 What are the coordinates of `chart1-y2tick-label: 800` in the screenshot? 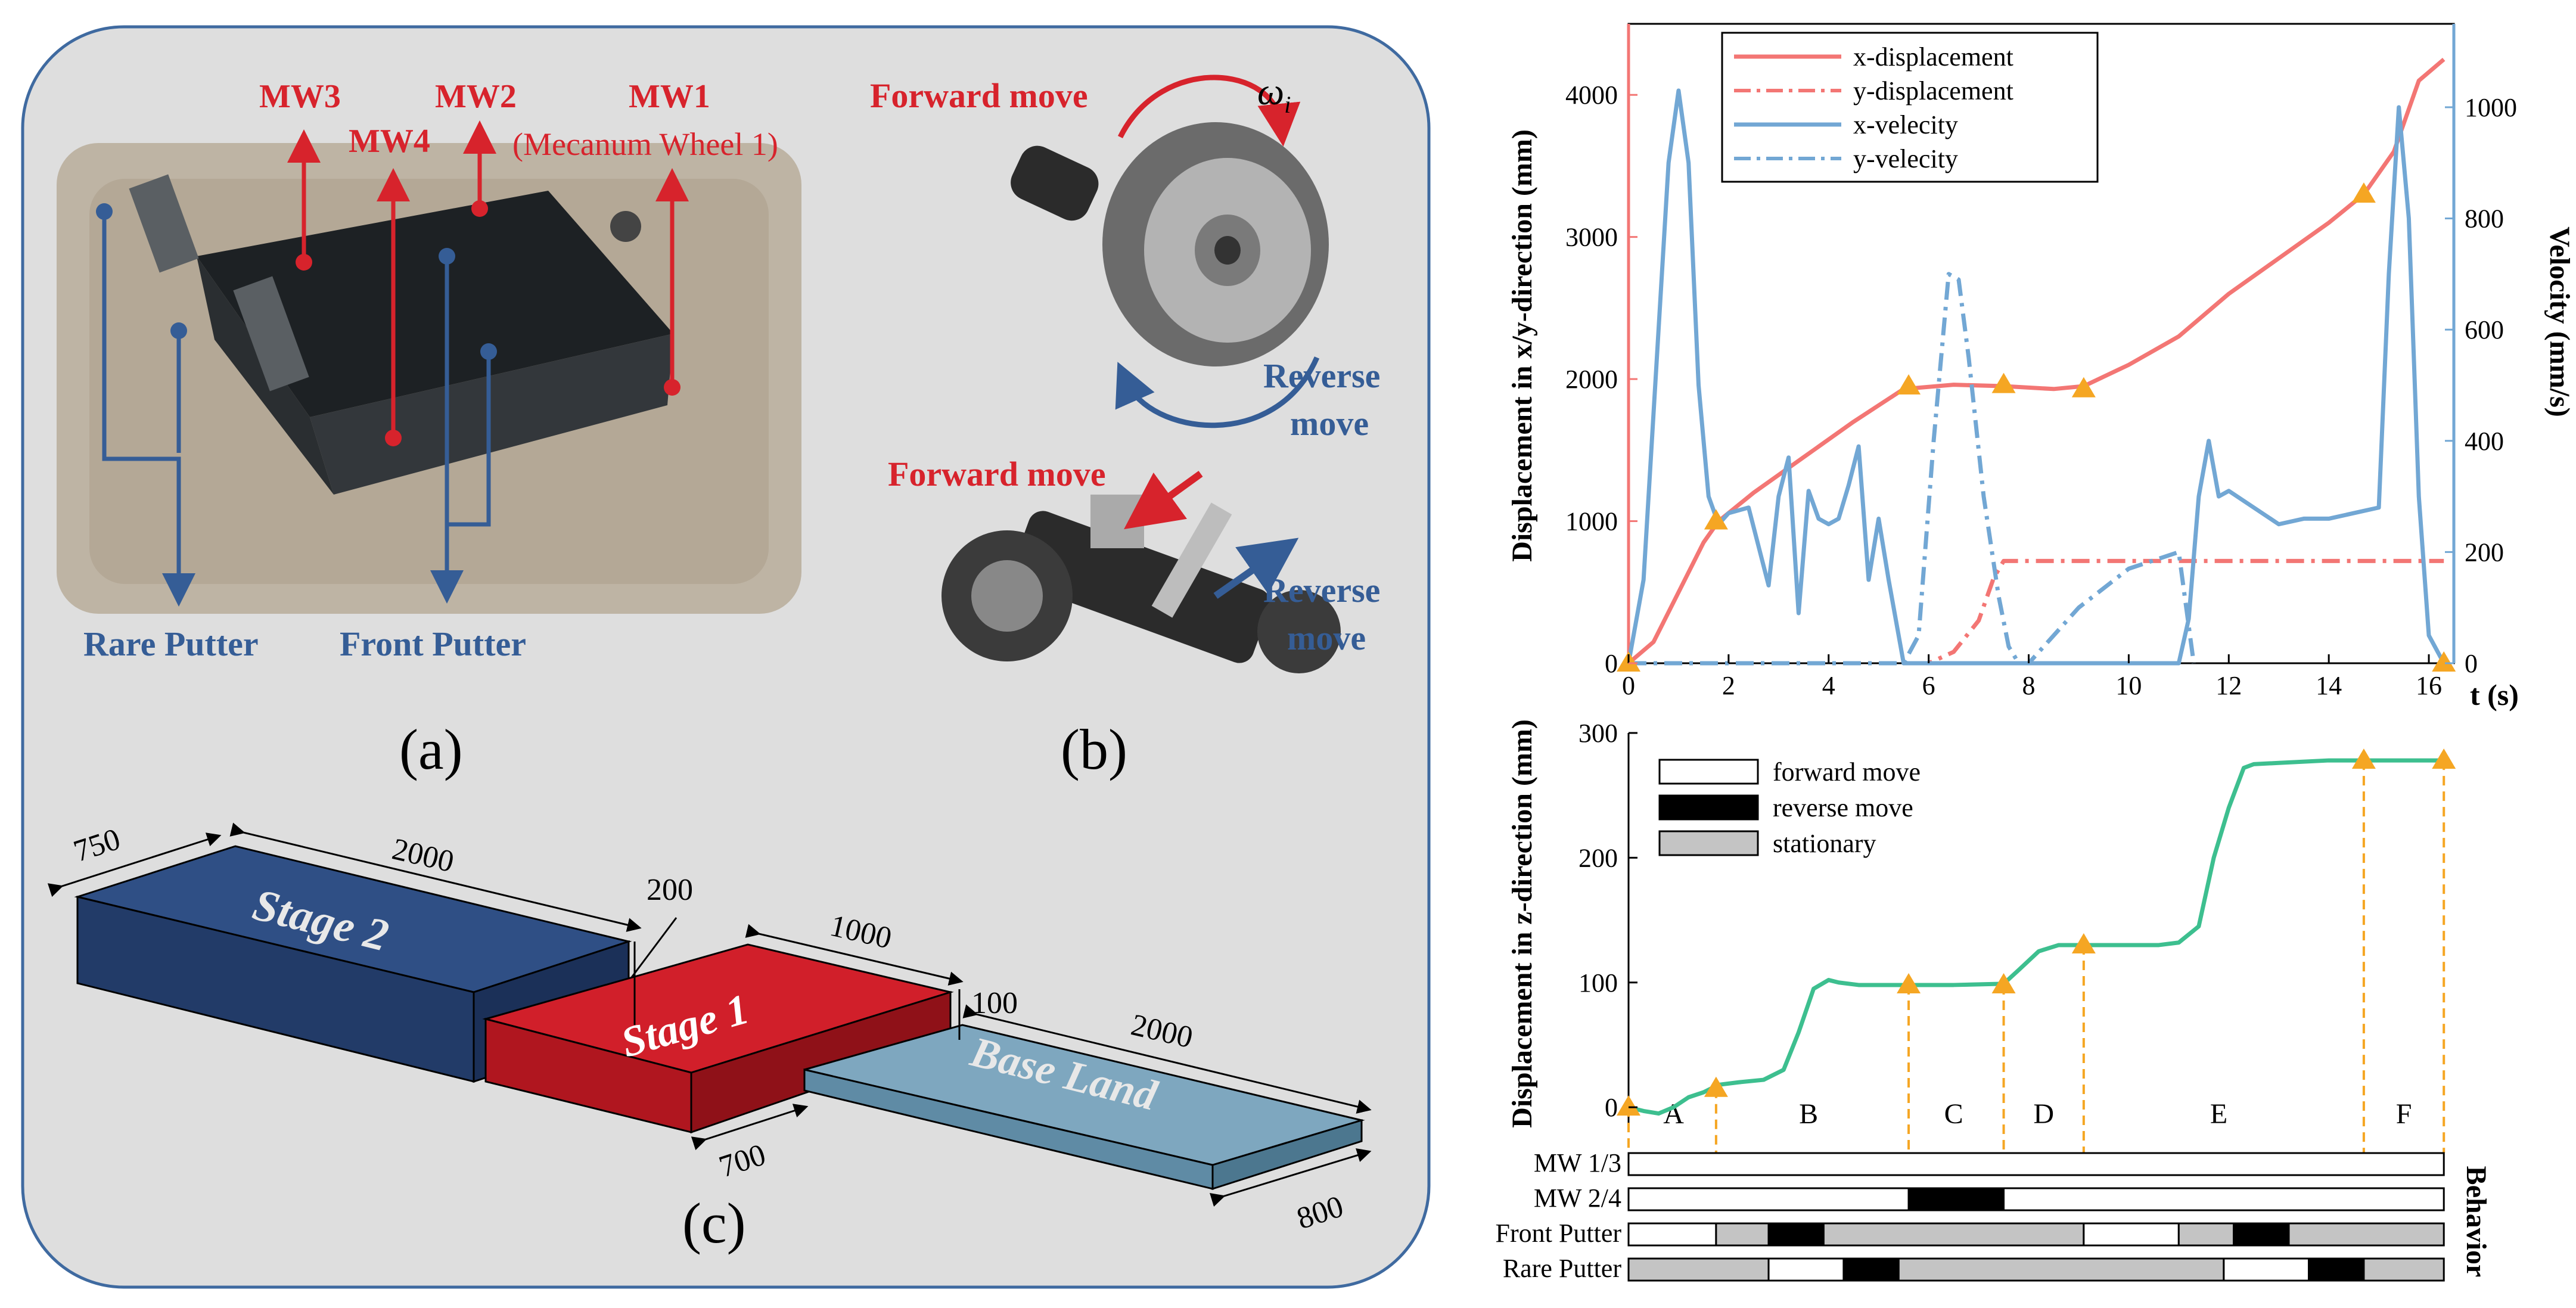 It's located at (2484, 219).